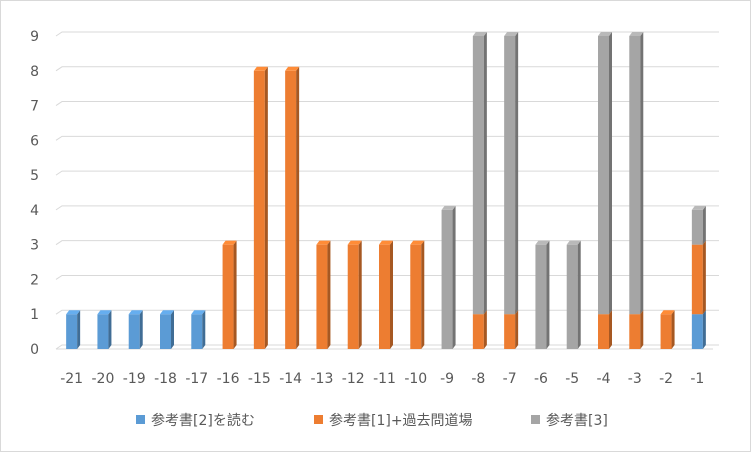  I want to click on x-tick-label: -1, so click(697, 379).